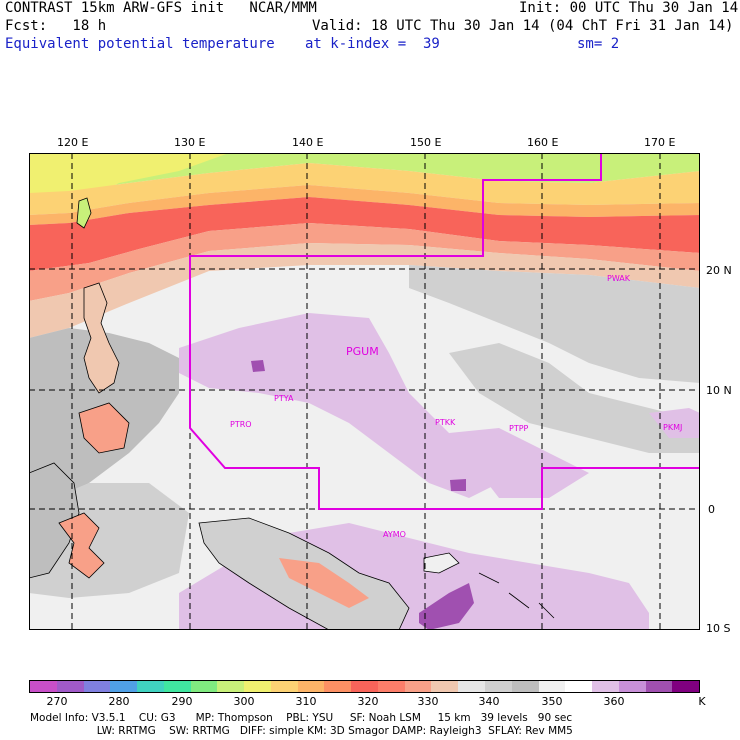  What do you see at coordinates (119, 701) in the screenshot?
I see `colorbar-label-280: 280` at bounding box center [119, 701].